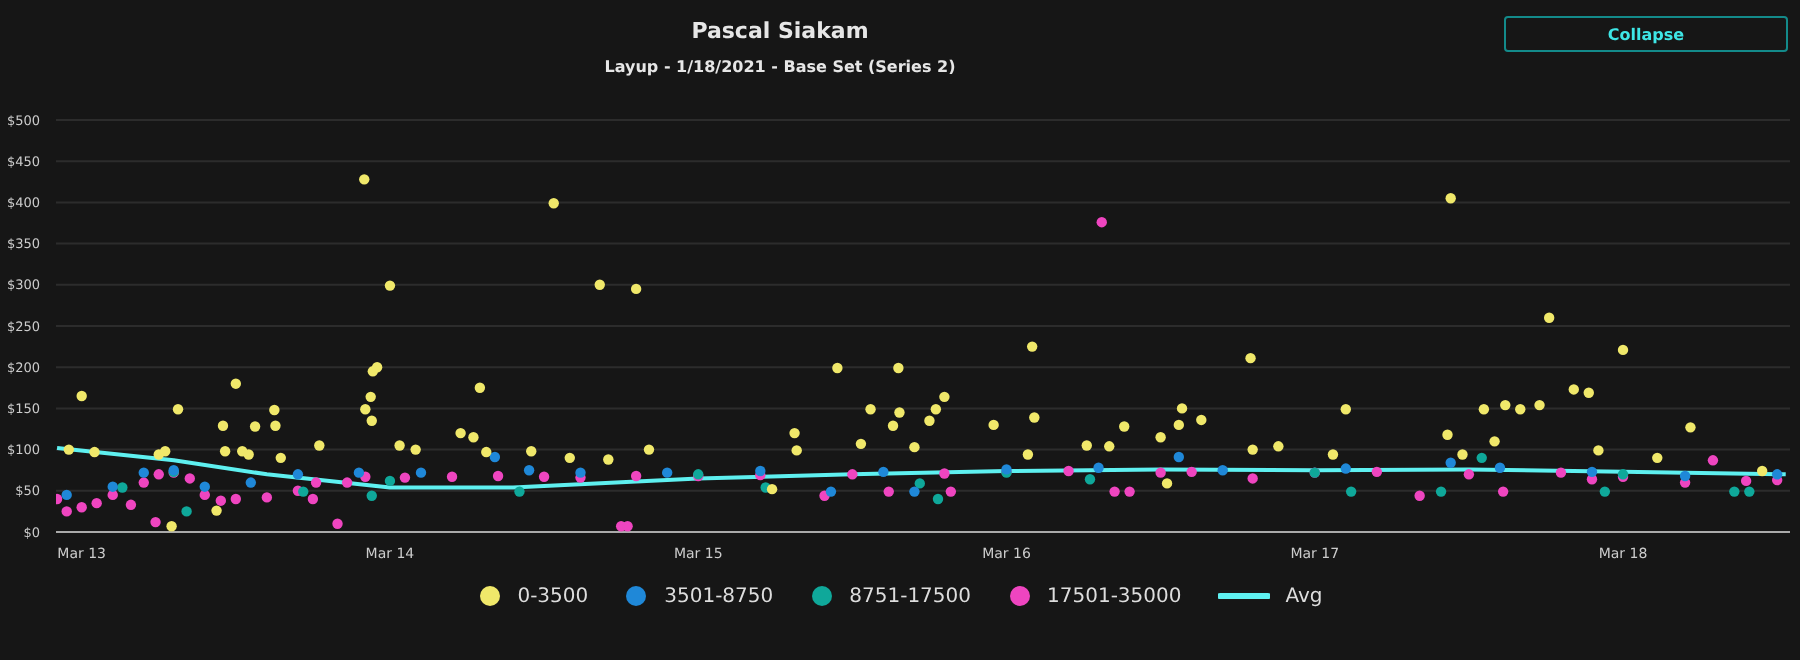 The height and width of the screenshot is (660, 1800). I want to click on legend-label: Avg, so click(1304, 596).